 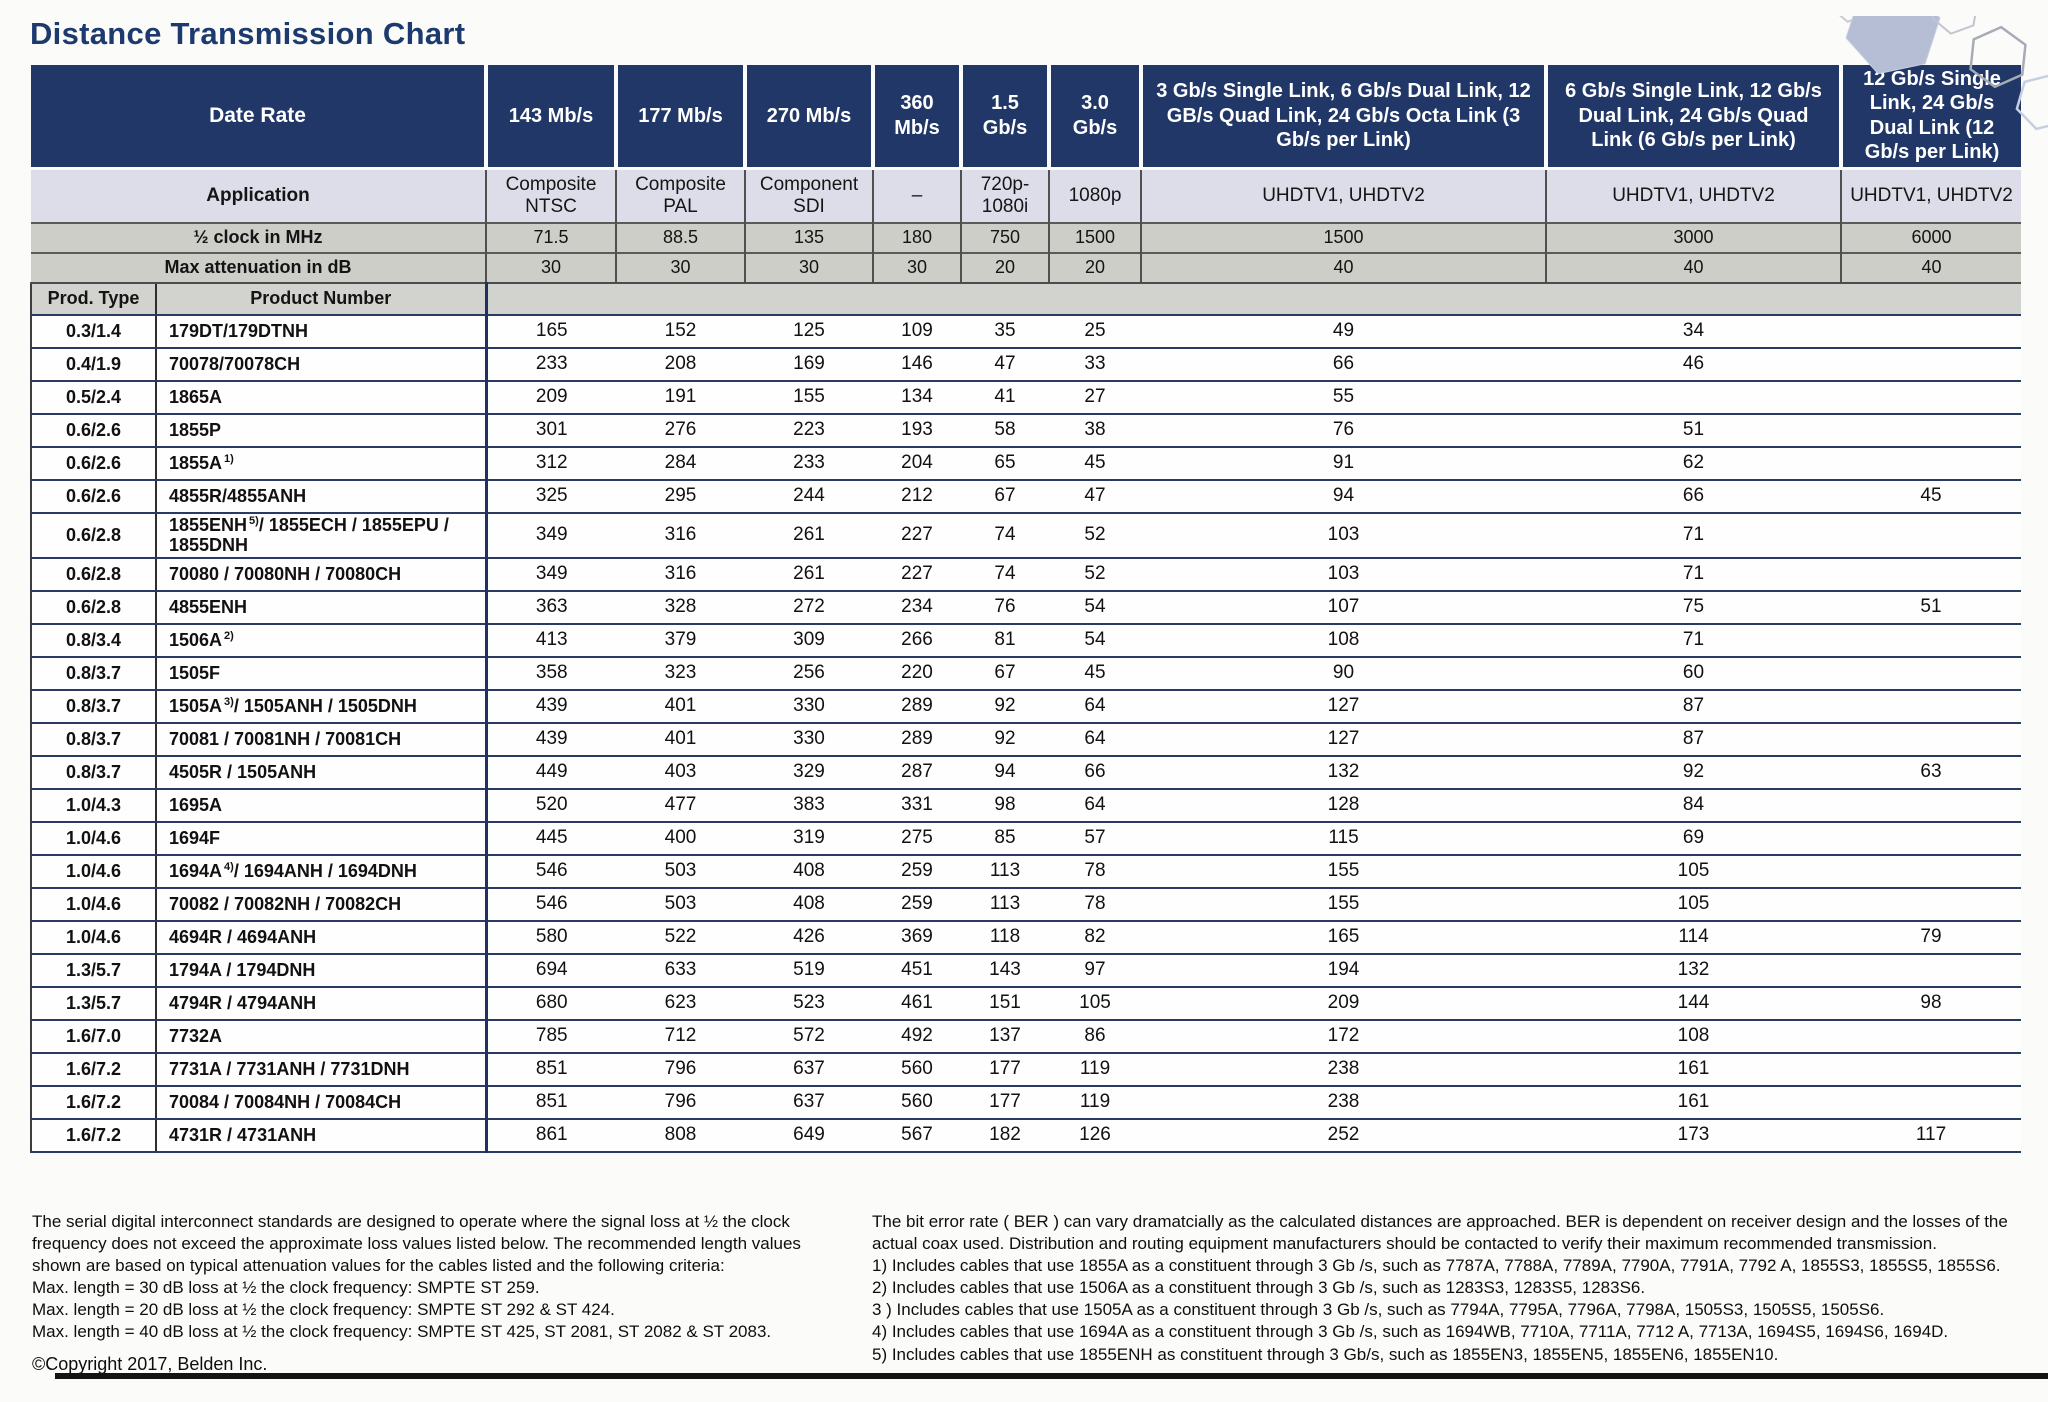 I want to click on half-clock-header: ½ clock in MHz, so click(x=259, y=237).